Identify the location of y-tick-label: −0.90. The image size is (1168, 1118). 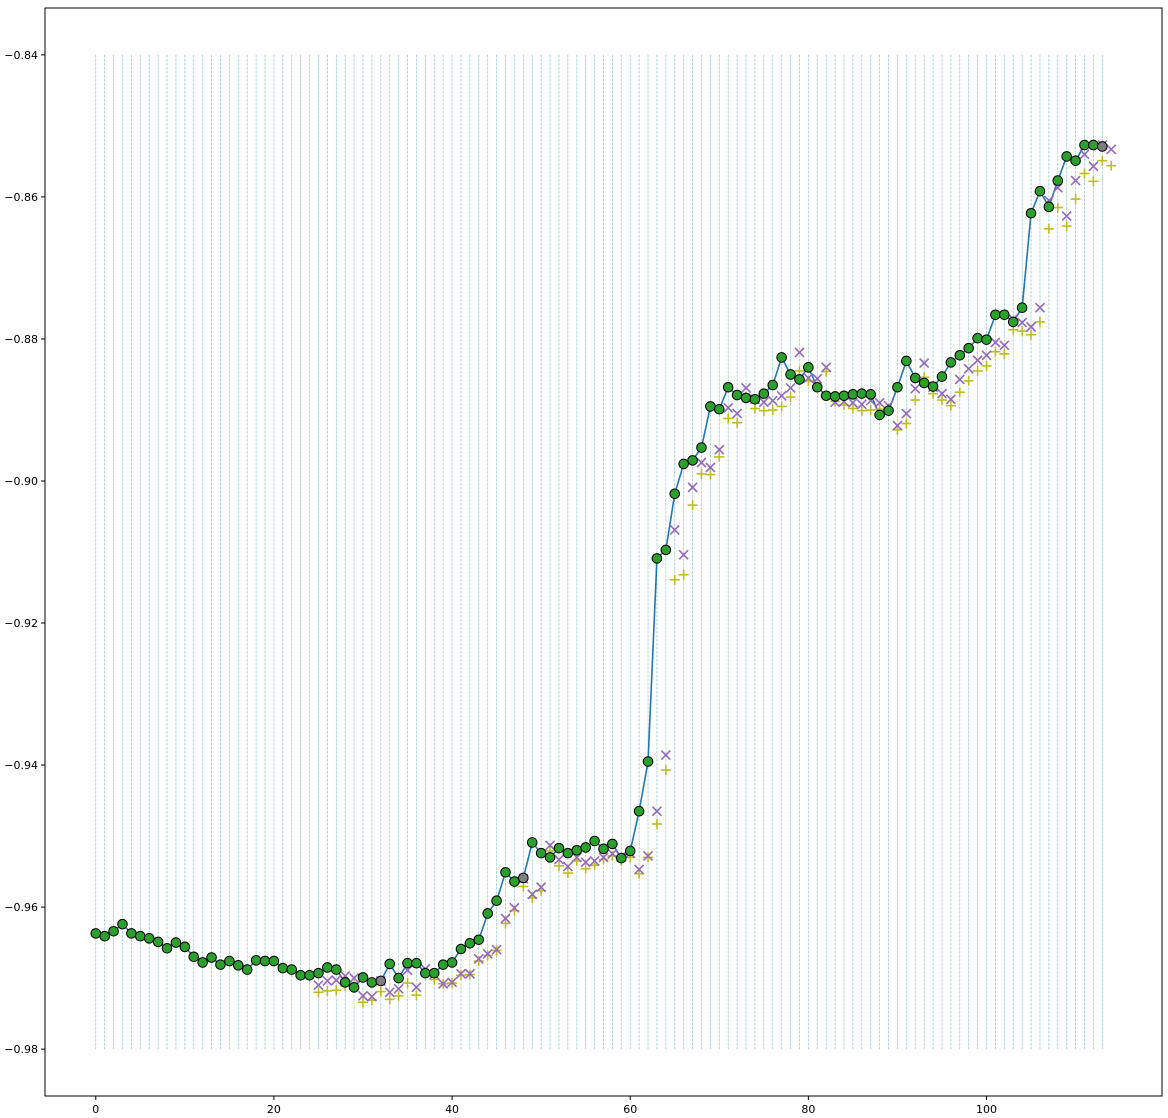
(21, 481).